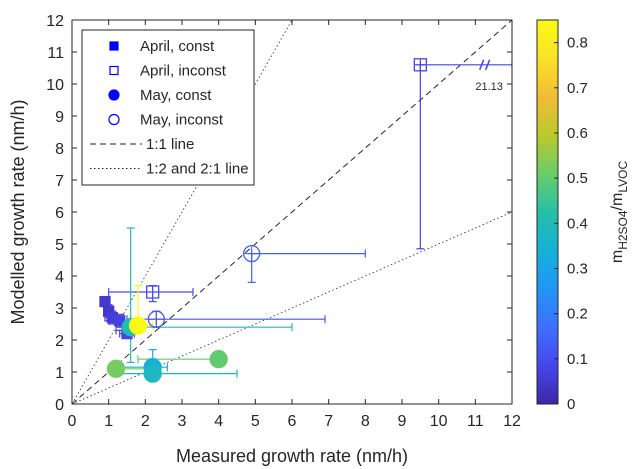 This screenshot has width=632, height=469. I want to click on y-tick-label: 8, so click(59, 149).